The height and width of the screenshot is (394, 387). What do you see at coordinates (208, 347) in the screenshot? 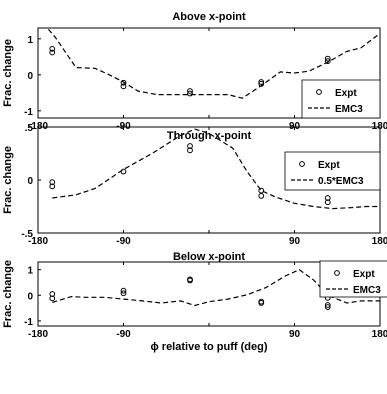
I see `x-axis-label: ϕ relative to puff (deg)` at bounding box center [208, 347].